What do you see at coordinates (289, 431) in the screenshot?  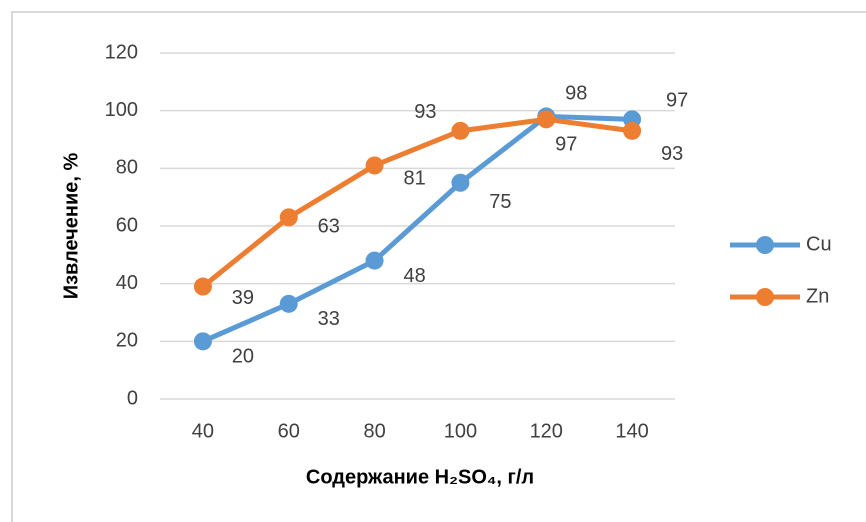 I see `x-tick-label: 60` at bounding box center [289, 431].